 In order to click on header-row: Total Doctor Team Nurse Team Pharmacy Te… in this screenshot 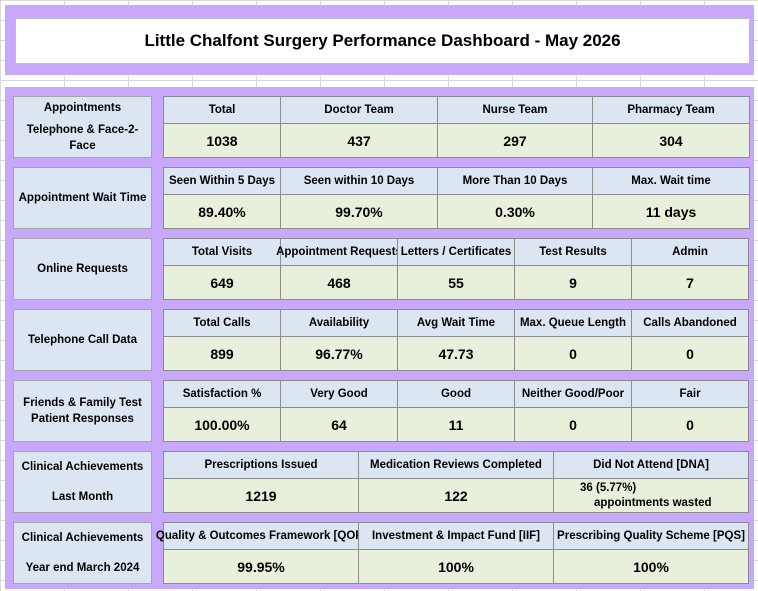, I will do `click(456, 110)`.